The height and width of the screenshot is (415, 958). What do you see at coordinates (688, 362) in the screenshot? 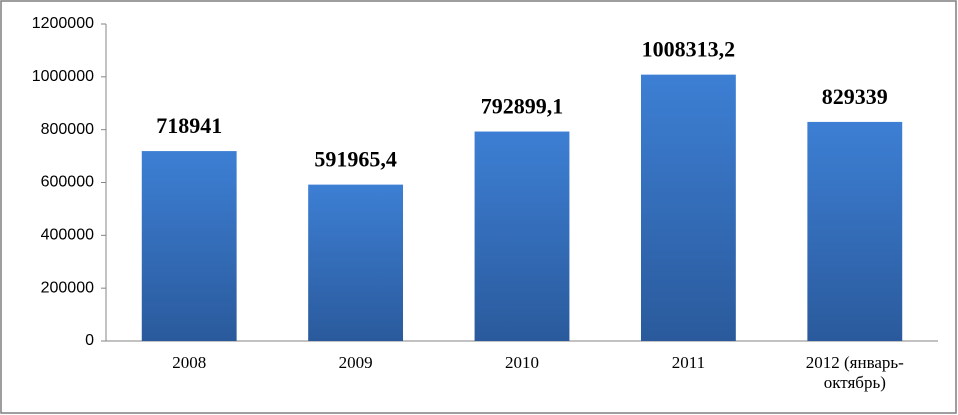
I see `x-tick-label: 2011` at bounding box center [688, 362].